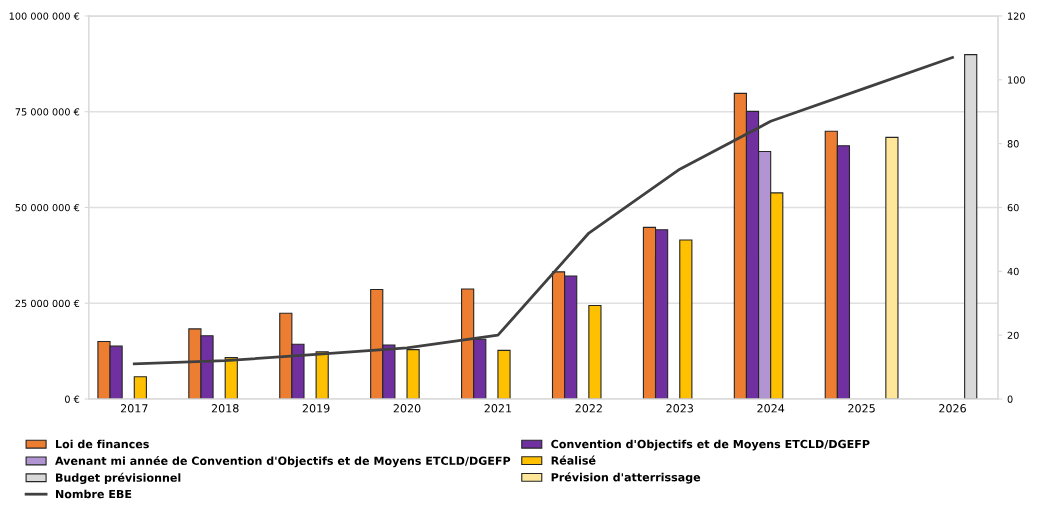  I want to click on y-tick-label: 50 000 000 €, so click(47, 207).